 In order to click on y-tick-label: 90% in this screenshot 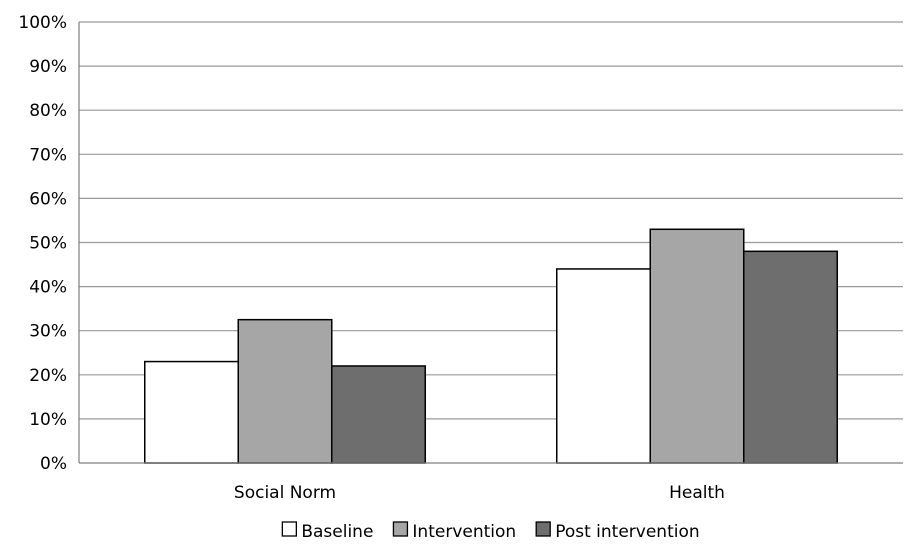, I will do `click(48, 67)`.